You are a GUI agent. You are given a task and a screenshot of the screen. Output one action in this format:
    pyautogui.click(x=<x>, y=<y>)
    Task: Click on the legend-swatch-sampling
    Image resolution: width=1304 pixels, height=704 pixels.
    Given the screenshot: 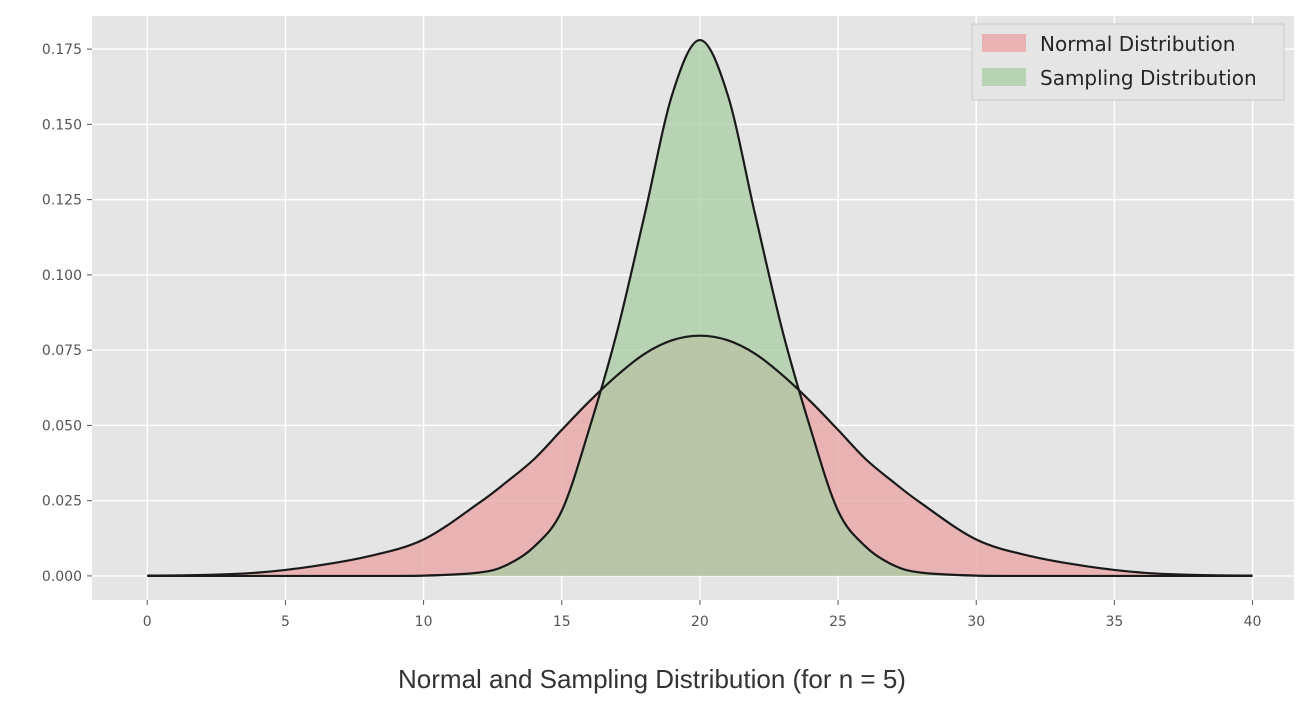 What is the action you would take?
    pyautogui.click(x=1004, y=77)
    